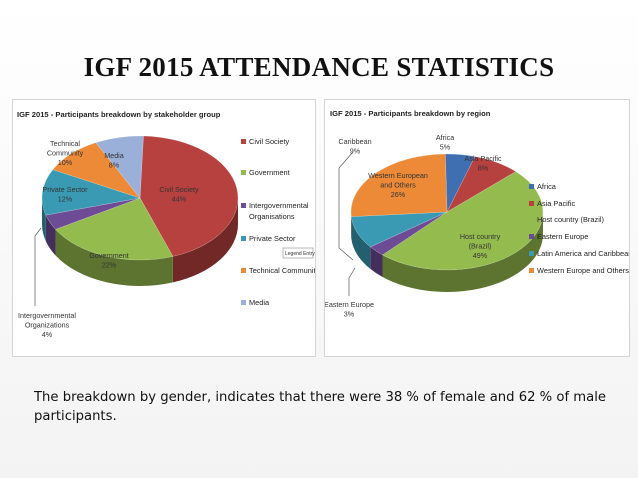  I want to click on data-label-technical-community: Technical Community 10%, so click(65, 153).